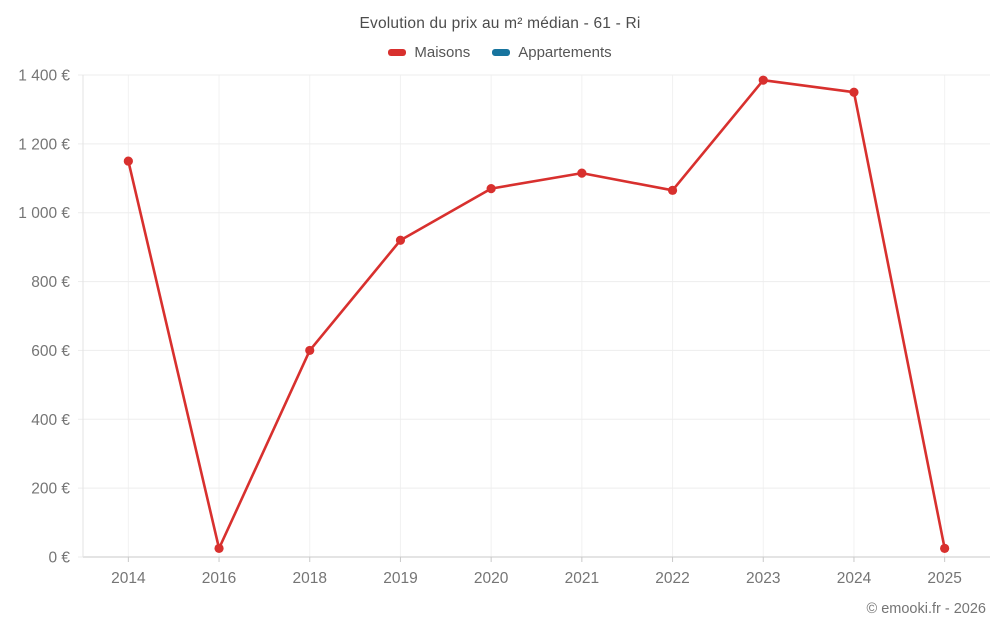 Image resolution: width=1000 pixels, height=625 pixels. I want to click on x-tick-label-2024: 2024, so click(854, 578).